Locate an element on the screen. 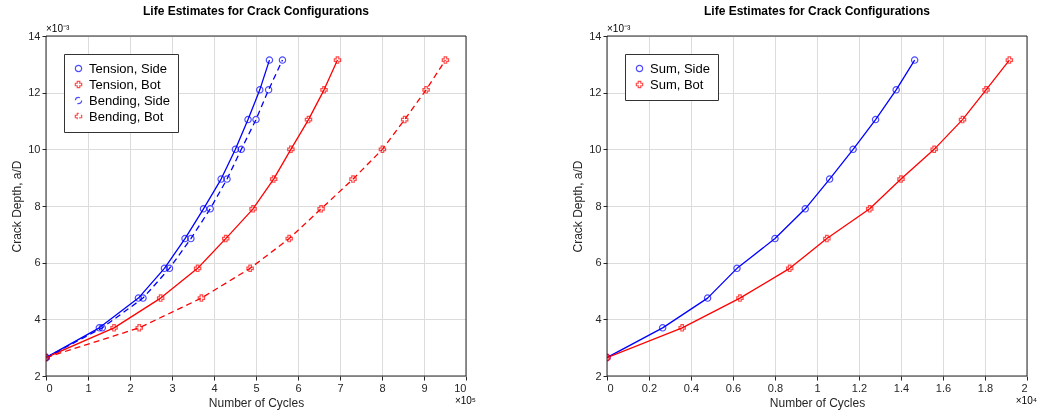 The width and height of the screenshot is (1044, 412). x-tick-label: 7 is located at coordinates (340, 387).